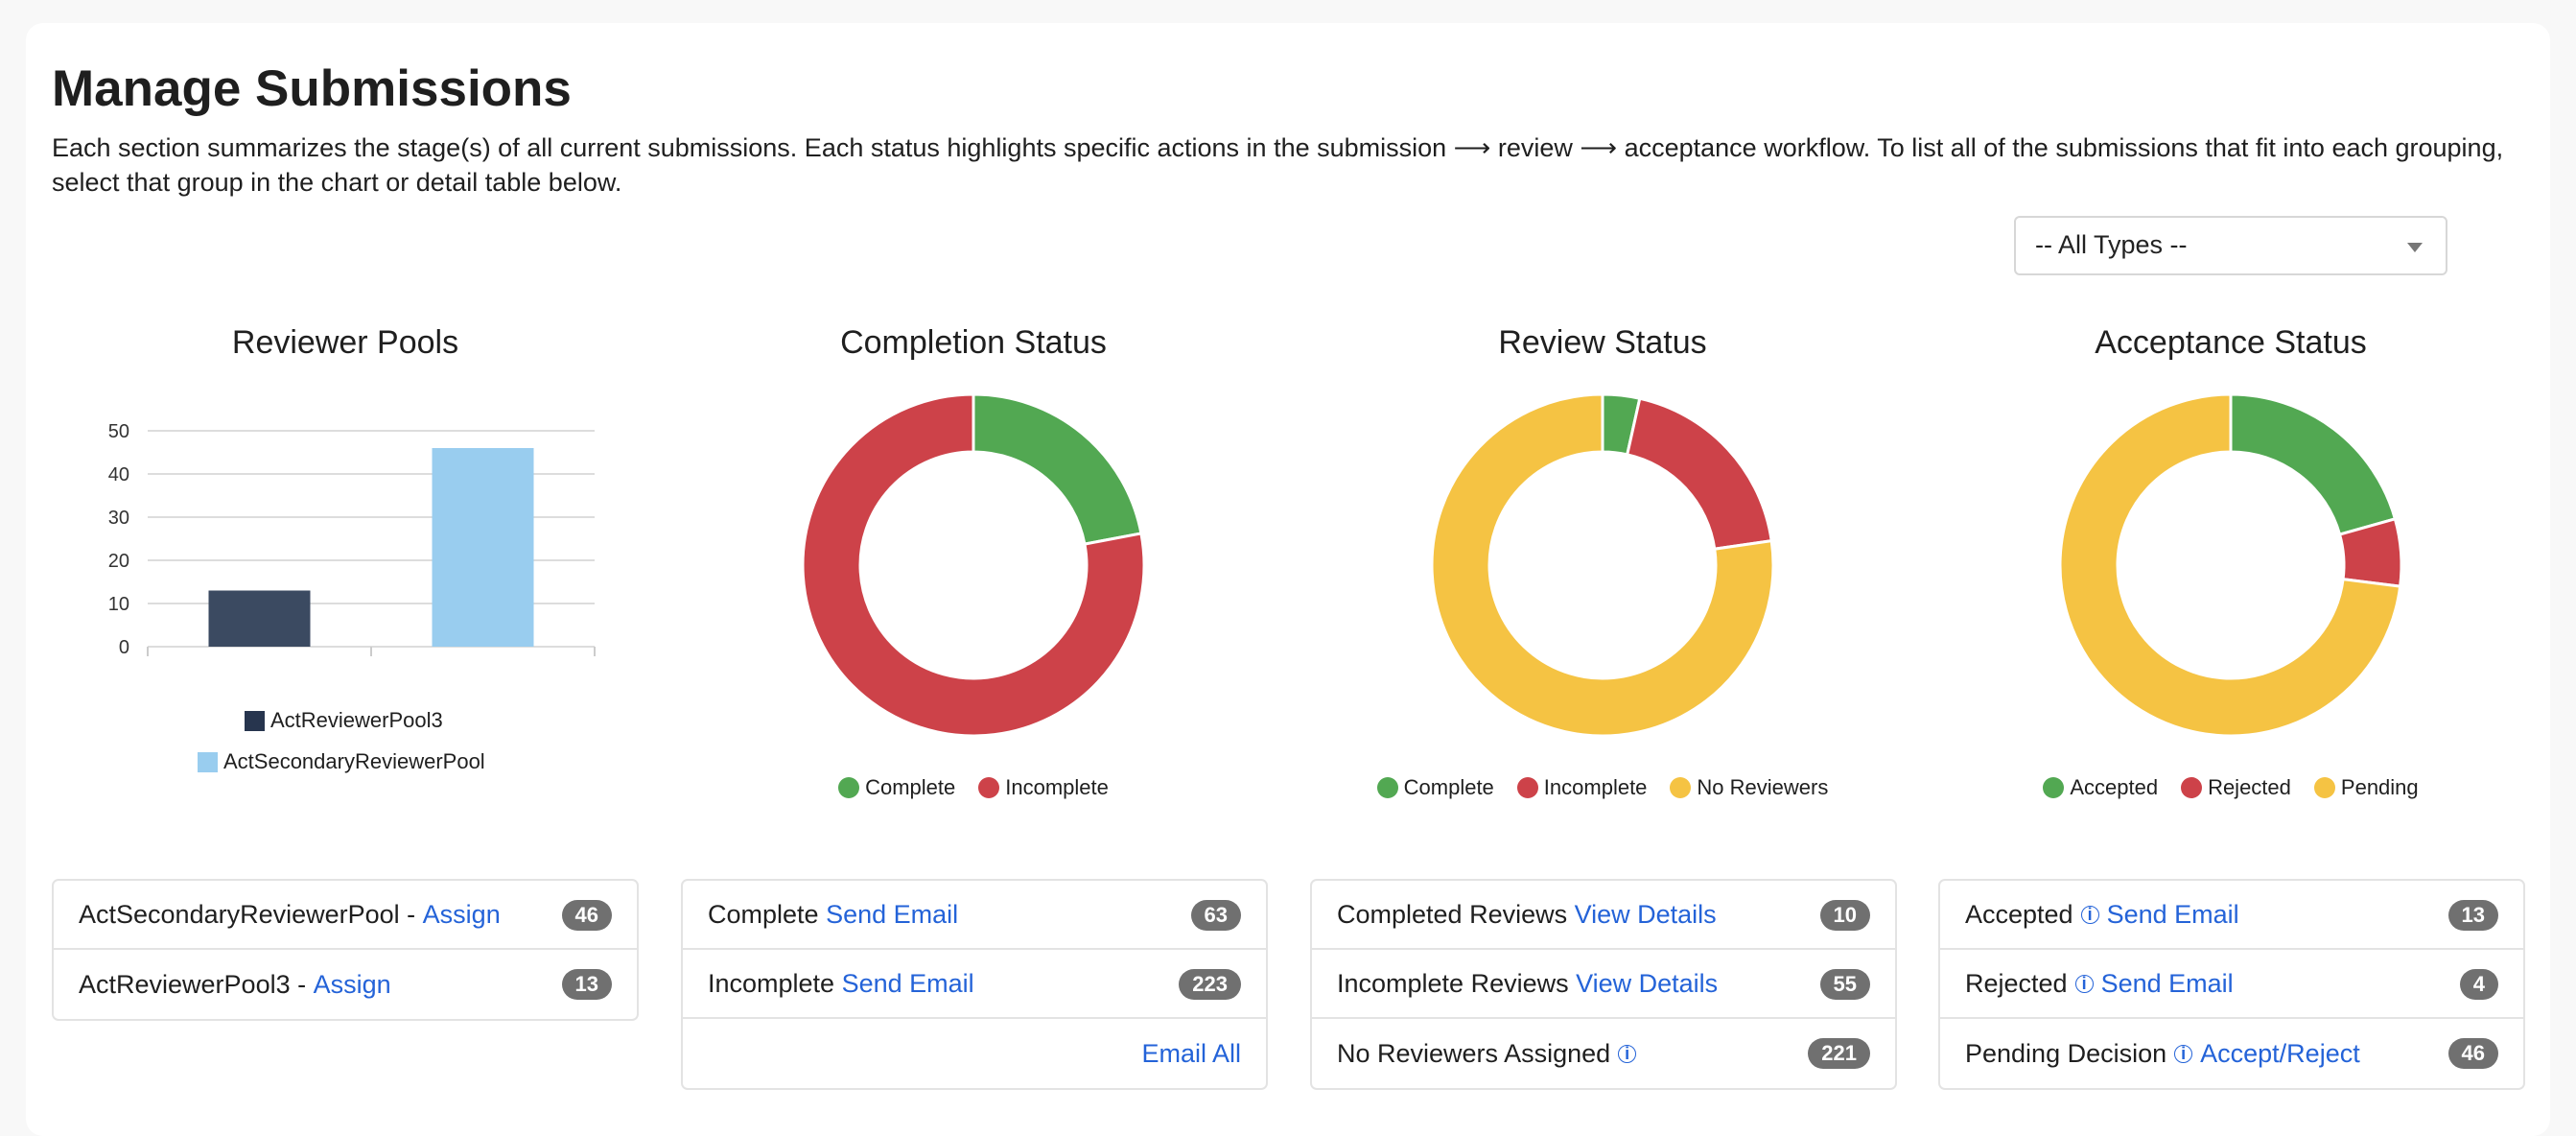  Describe the element at coordinates (259, 619) in the screenshot. I see `bar-ActReviewerPool3` at that location.